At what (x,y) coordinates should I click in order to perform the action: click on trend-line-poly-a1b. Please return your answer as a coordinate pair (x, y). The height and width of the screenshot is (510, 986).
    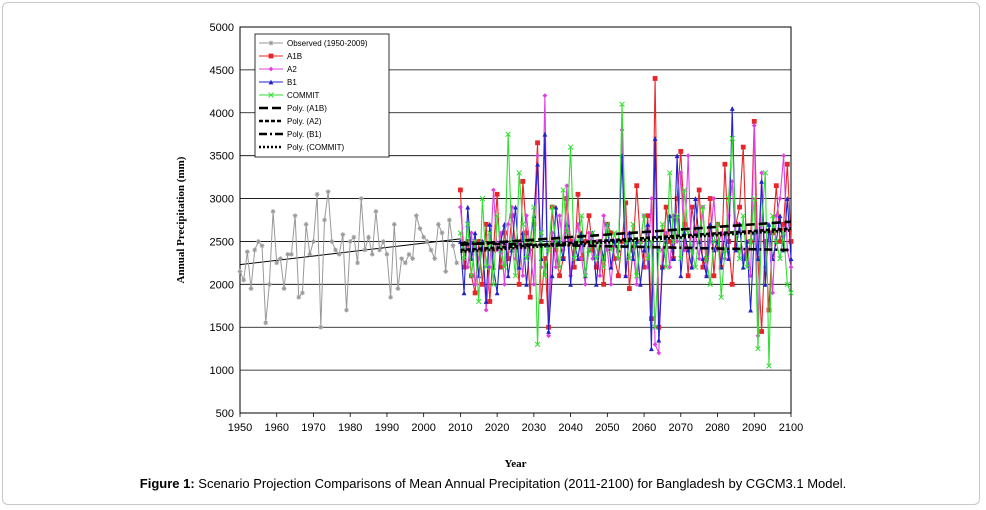
    Looking at the image, I should click on (626, 233).